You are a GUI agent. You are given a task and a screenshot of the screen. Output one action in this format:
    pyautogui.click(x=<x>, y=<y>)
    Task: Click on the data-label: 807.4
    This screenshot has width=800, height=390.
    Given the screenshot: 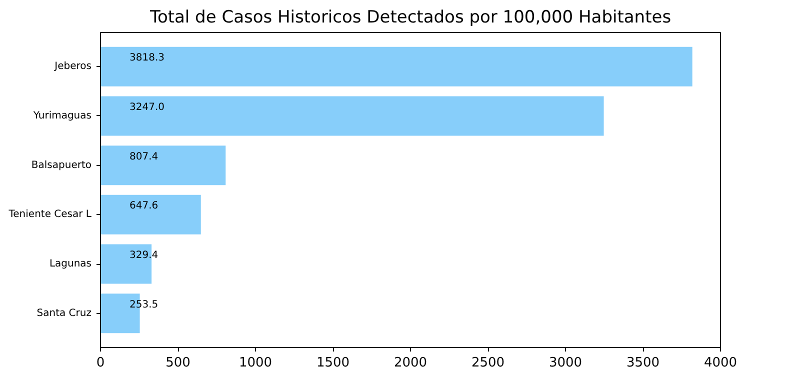 What is the action you would take?
    pyautogui.click(x=144, y=156)
    